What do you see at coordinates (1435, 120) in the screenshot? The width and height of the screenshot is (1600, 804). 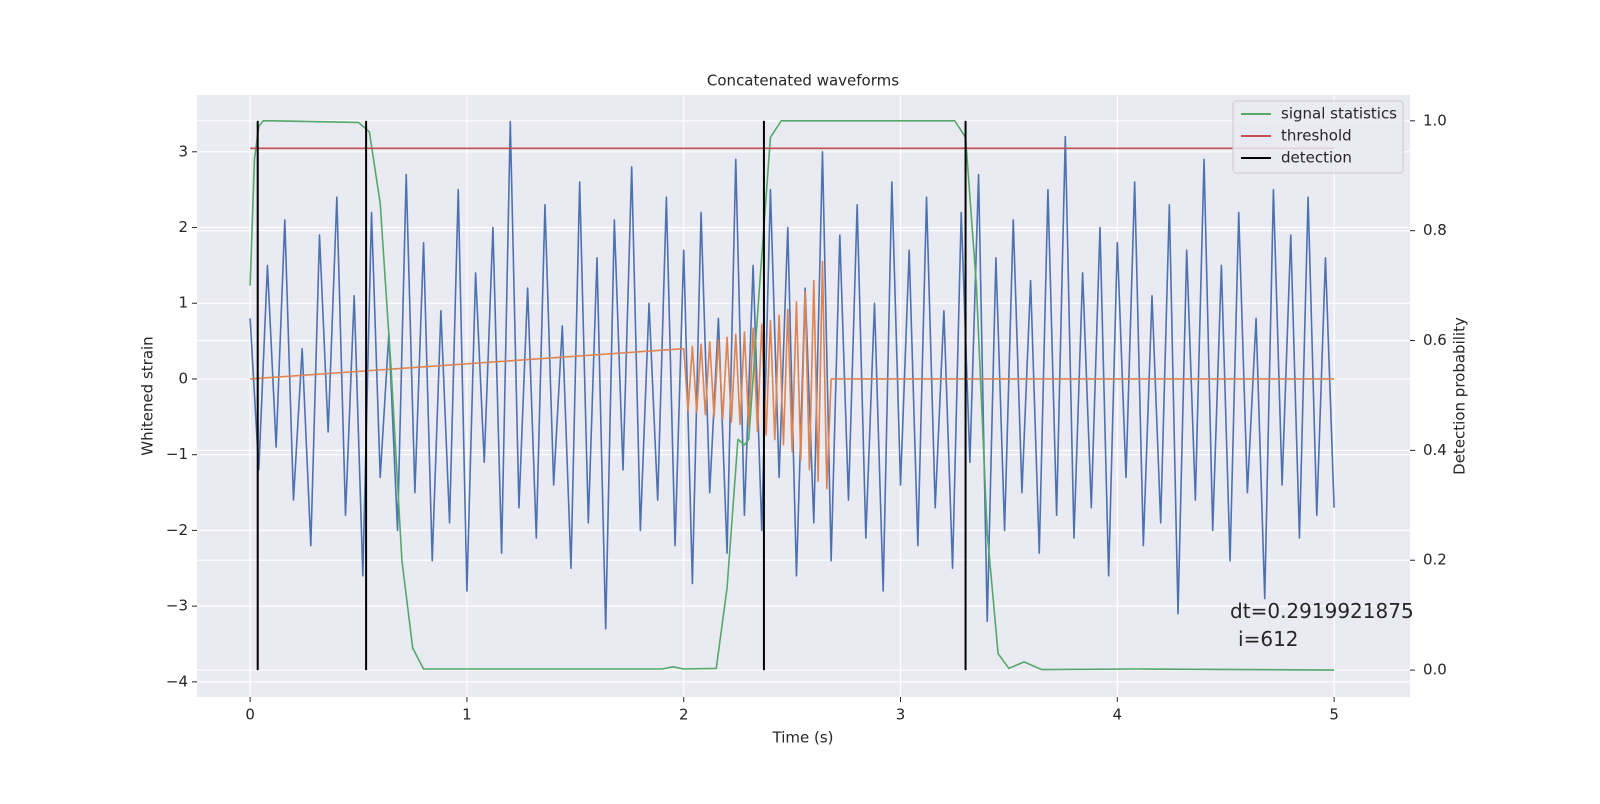 I see `y2-tick-label: 1.0` at bounding box center [1435, 120].